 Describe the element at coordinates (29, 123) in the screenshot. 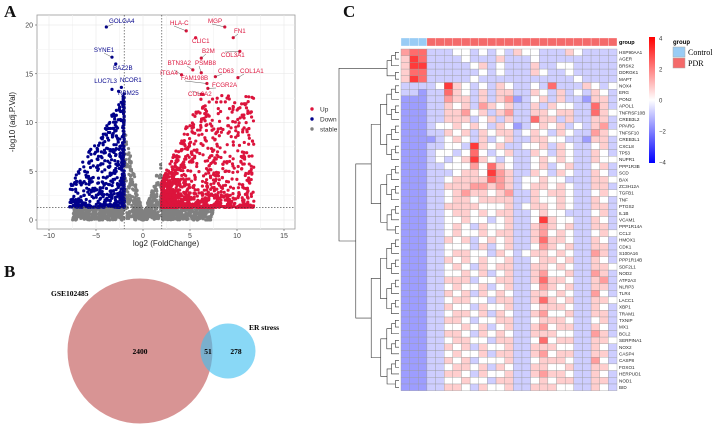

I see `y-tick-label: 10` at that location.